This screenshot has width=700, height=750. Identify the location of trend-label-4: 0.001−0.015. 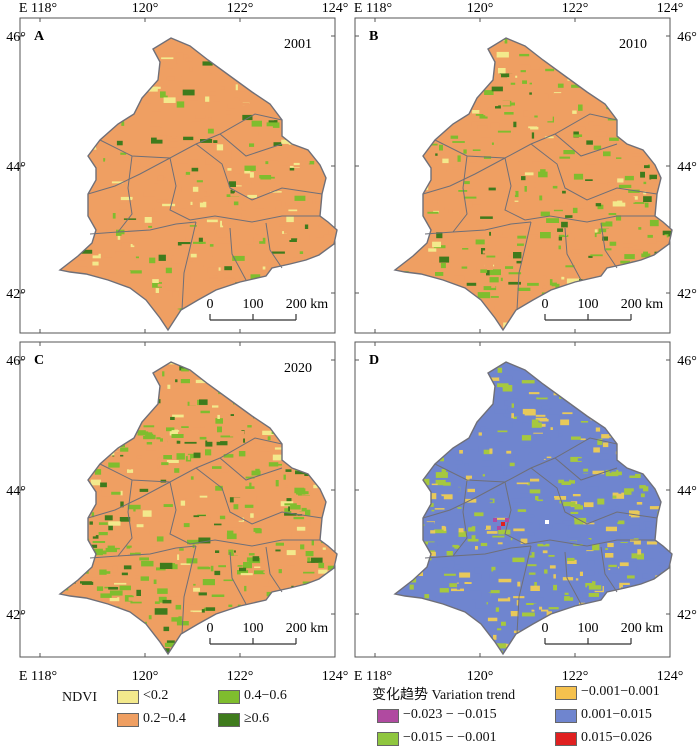
(616, 714).